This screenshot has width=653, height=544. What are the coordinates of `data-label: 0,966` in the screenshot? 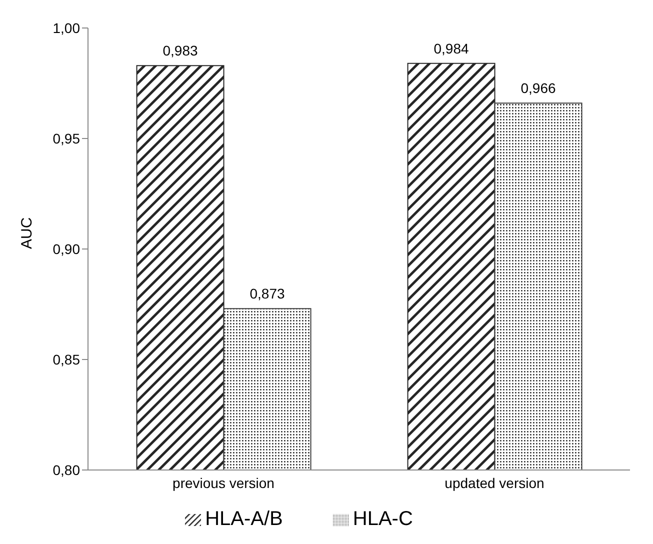 It's located at (538, 88).